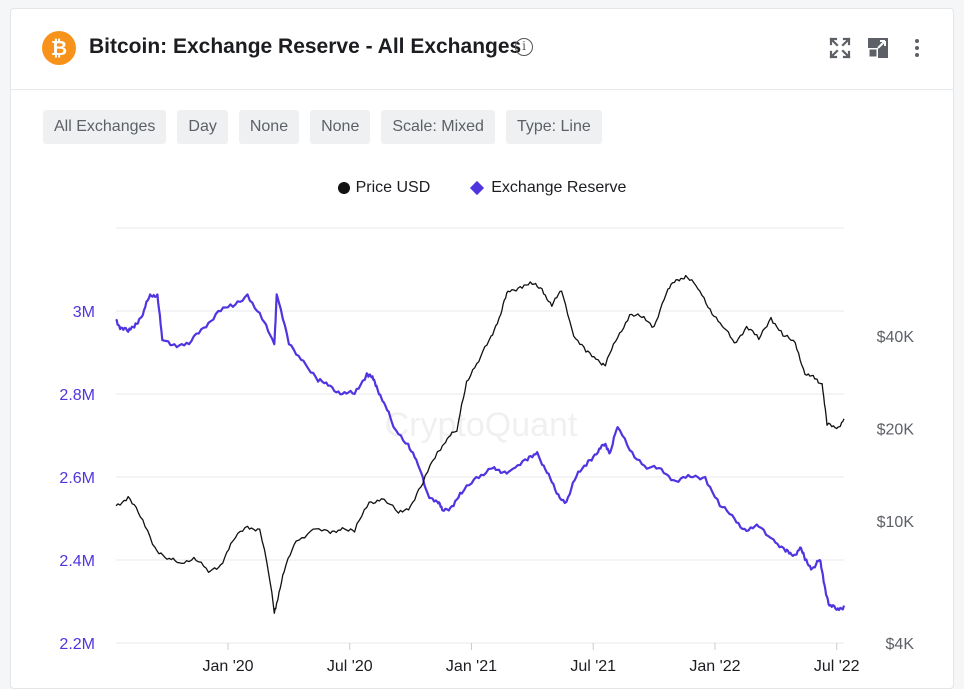  I want to click on interval-chip: Day, so click(202, 127).